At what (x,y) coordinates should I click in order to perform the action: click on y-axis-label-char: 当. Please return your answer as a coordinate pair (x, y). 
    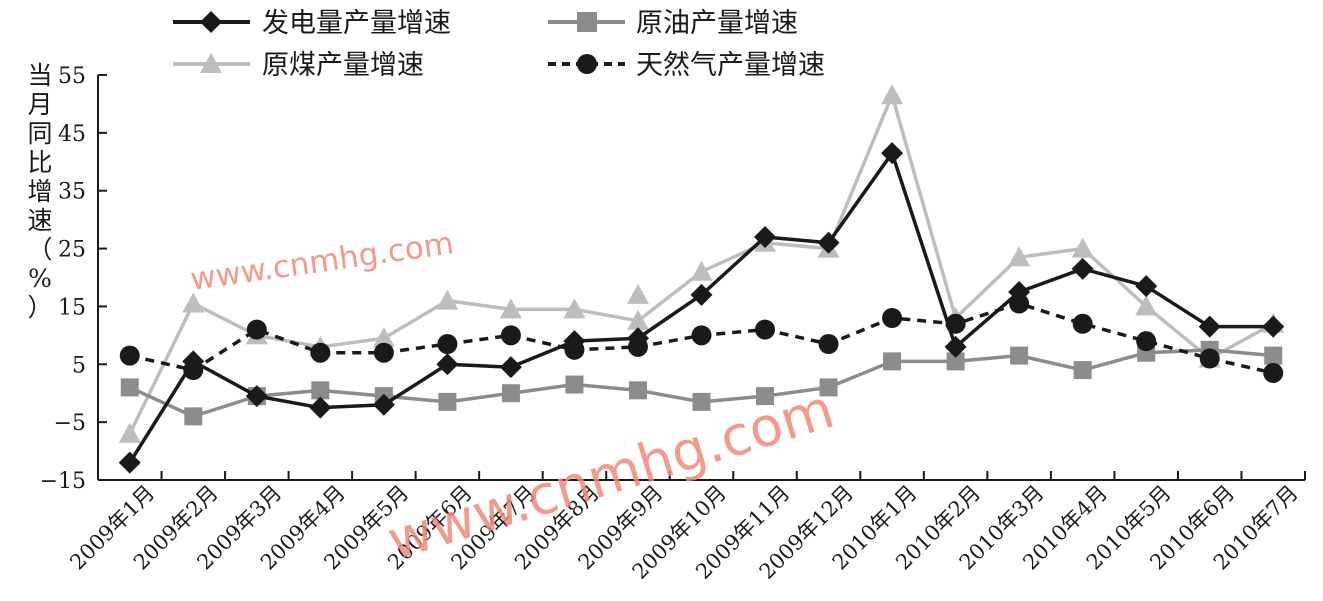
    Looking at the image, I should click on (39, 75).